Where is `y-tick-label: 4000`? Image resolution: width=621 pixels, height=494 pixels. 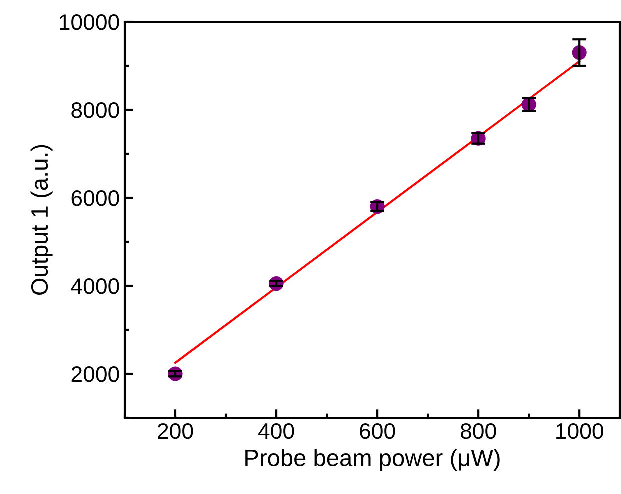 y-tick-label: 4000 is located at coordinates (95, 286).